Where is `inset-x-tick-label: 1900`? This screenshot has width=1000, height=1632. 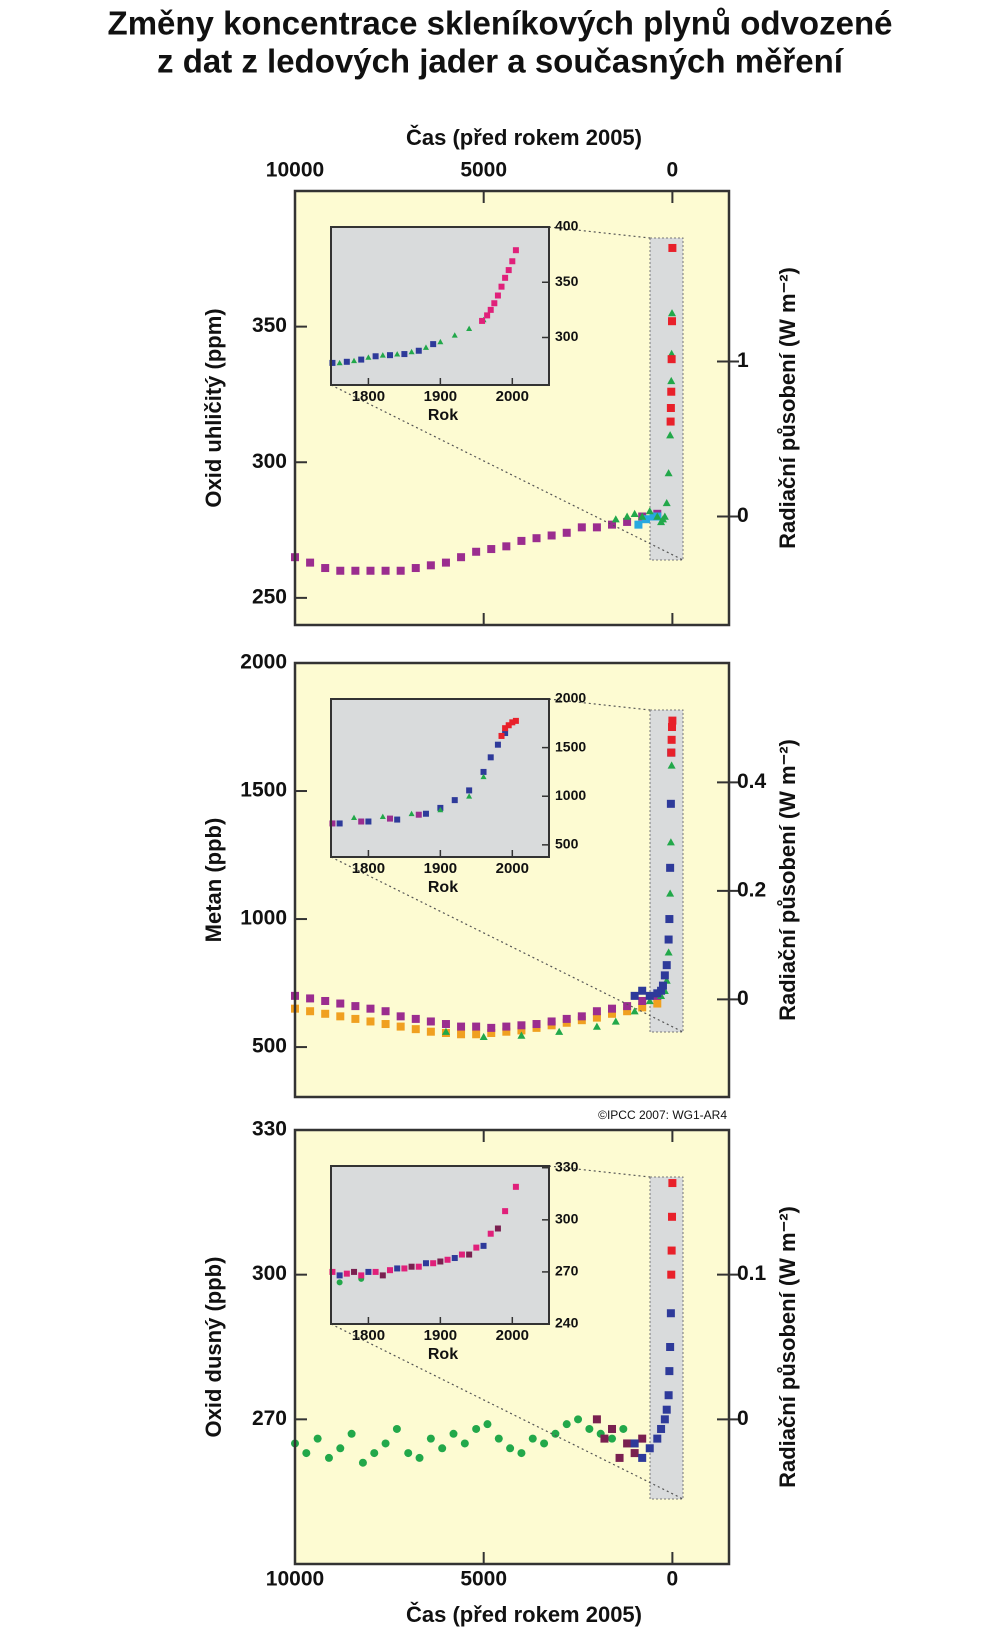
inset-x-tick-label: 1900 is located at coordinates (440, 396).